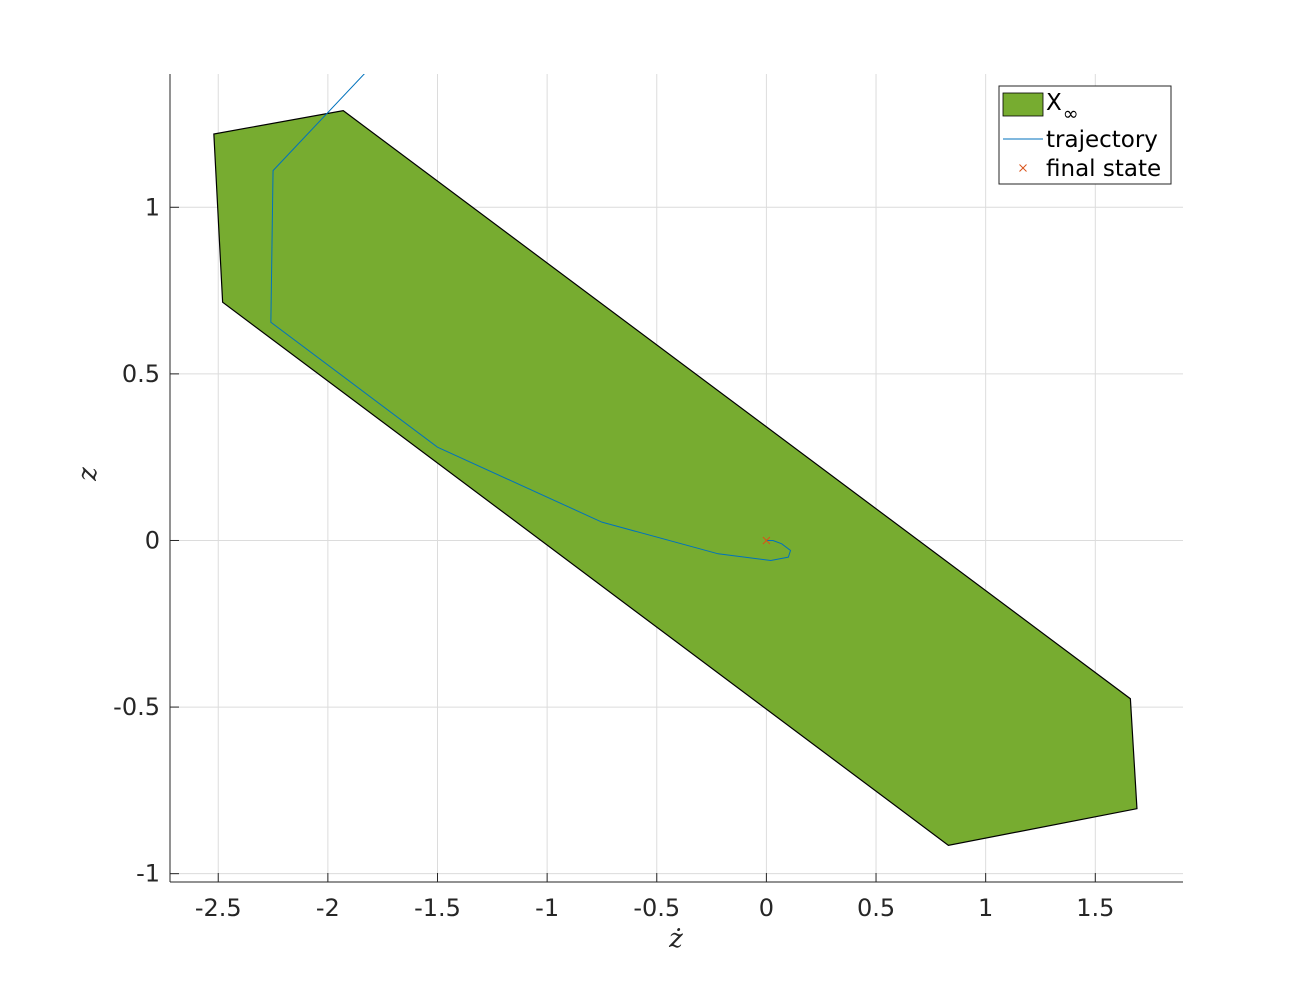 The height and width of the screenshot is (991, 1306). I want to click on y-axis-label: z, so click(88, 474).